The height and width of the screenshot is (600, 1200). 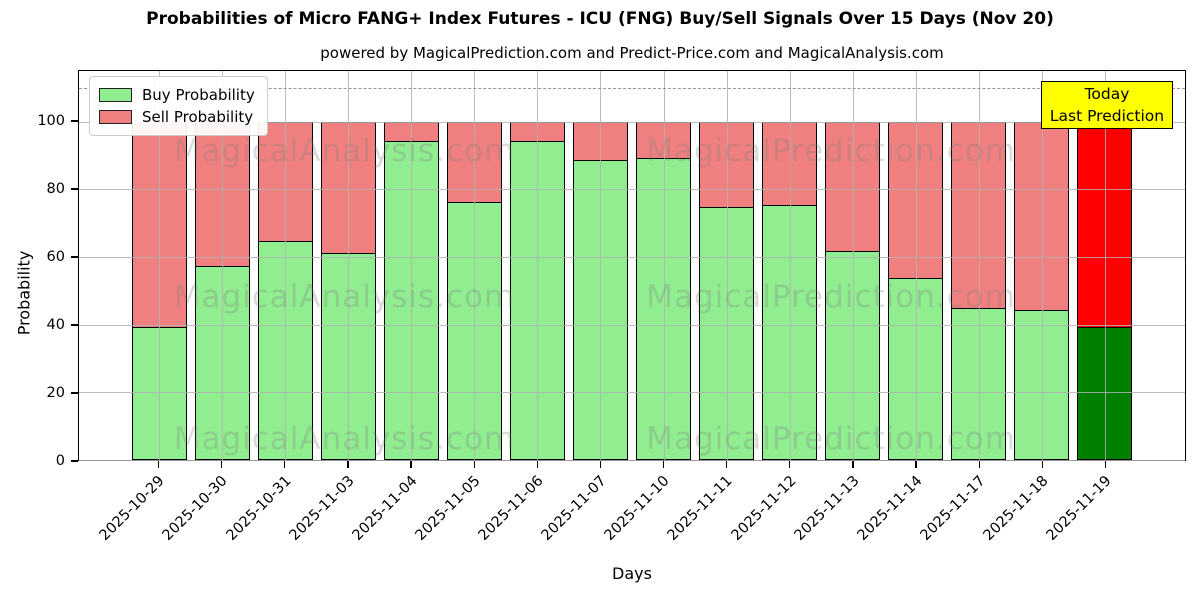 What do you see at coordinates (574, 508) in the screenshot?
I see `x-tick-label-text: 2025-11-07` at bounding box center [574, 508].